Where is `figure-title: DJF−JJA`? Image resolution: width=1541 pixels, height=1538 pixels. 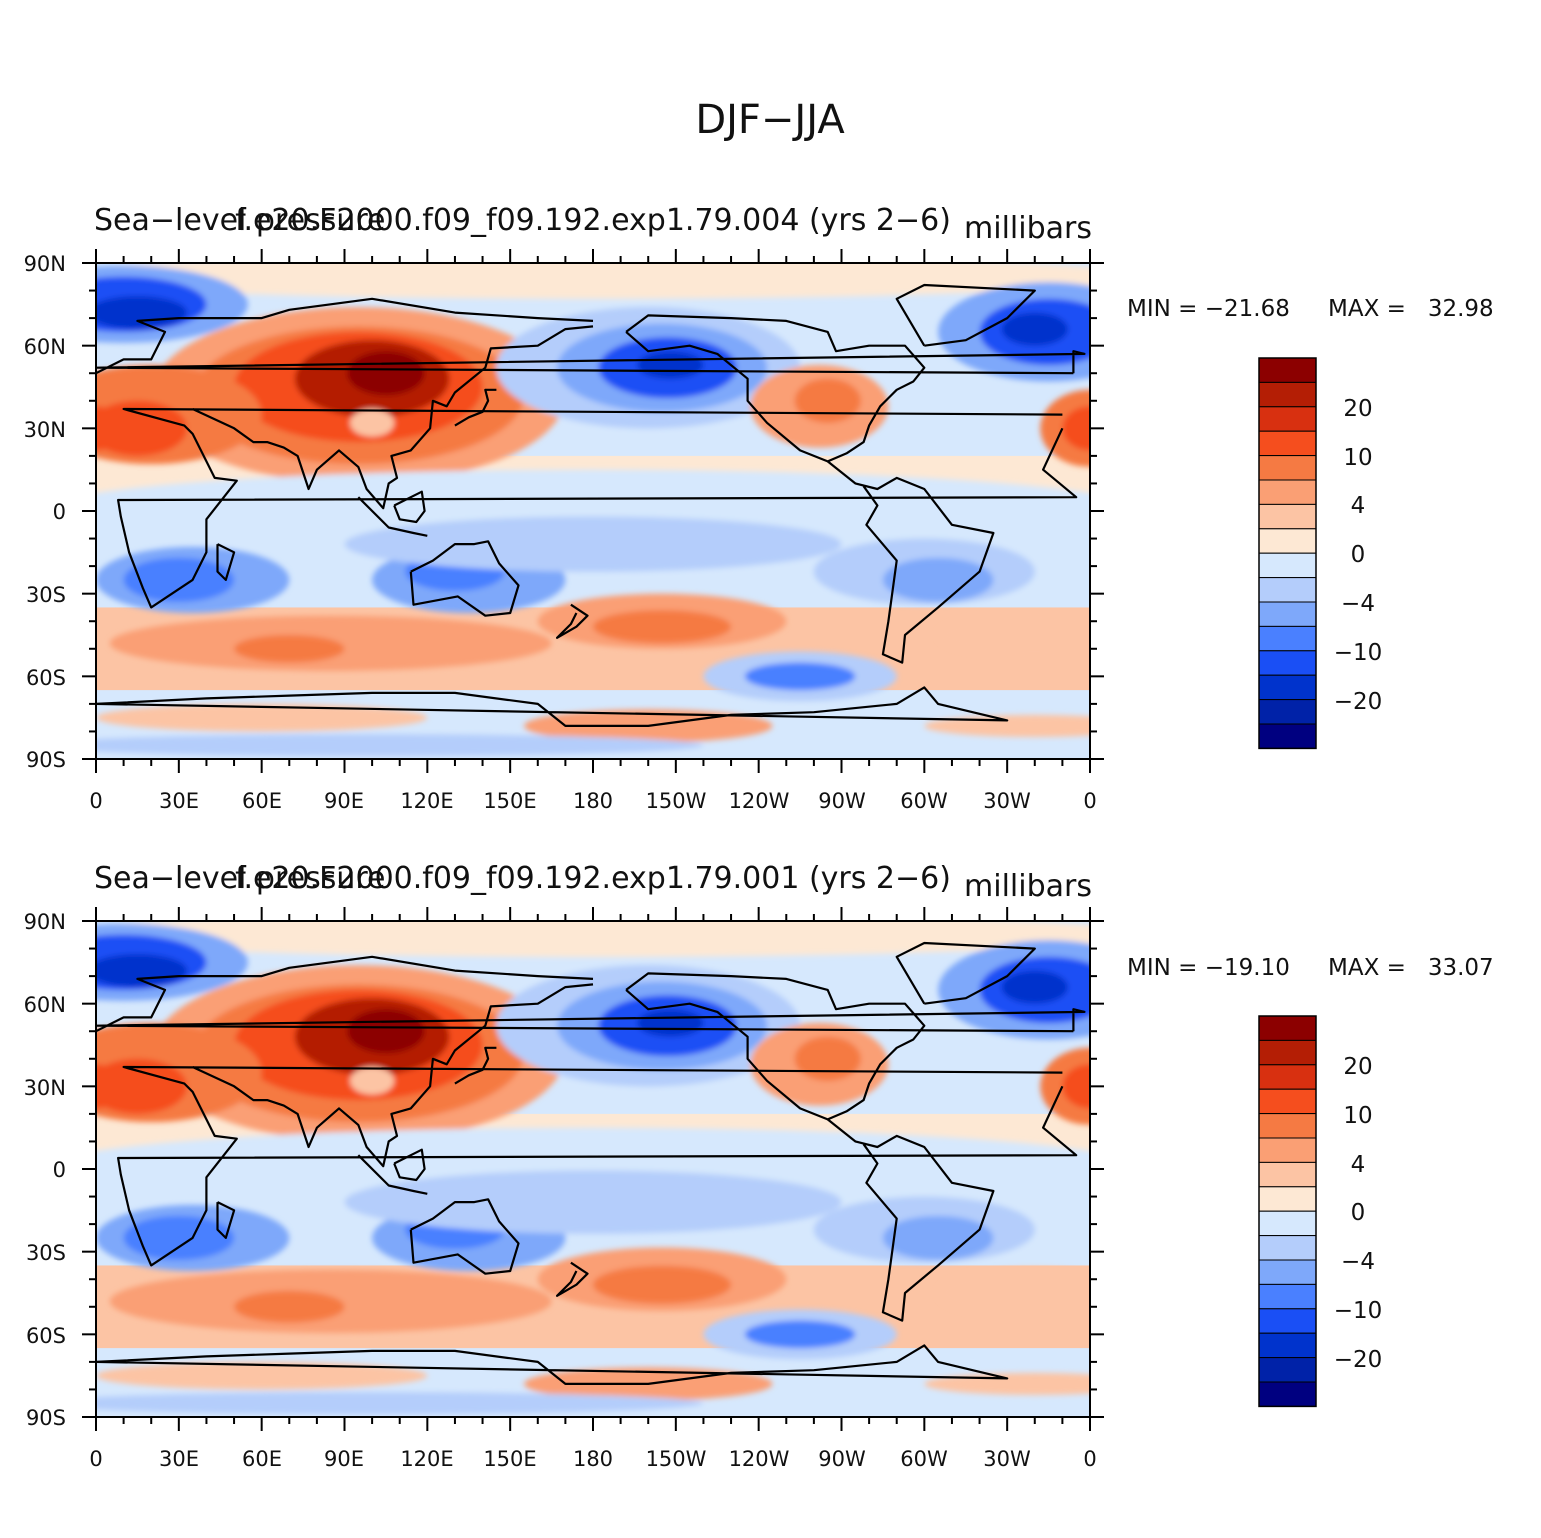 figure-title: DJF−JJA is located at coordinates (770, 120).